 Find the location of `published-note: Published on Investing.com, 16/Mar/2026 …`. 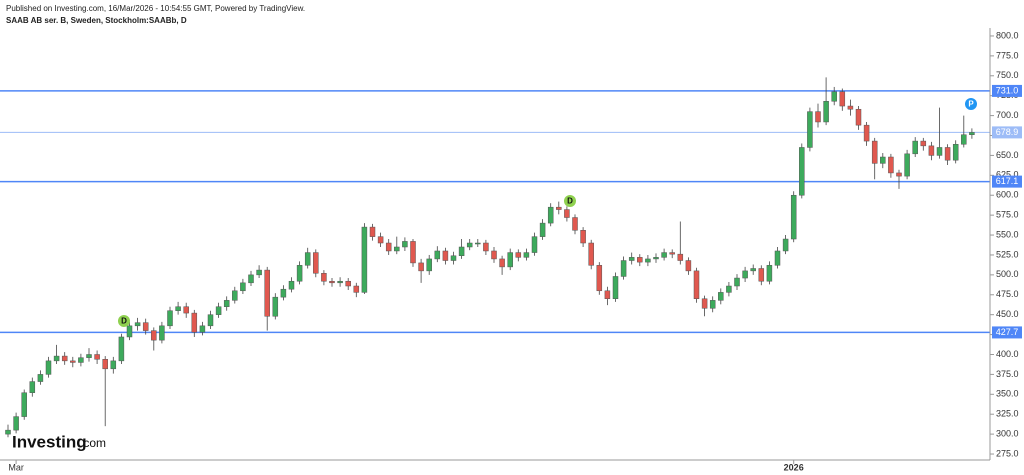

published-note: Published on Investing.com, 16/Mar/2026 … is located at coordinates (155, 8).